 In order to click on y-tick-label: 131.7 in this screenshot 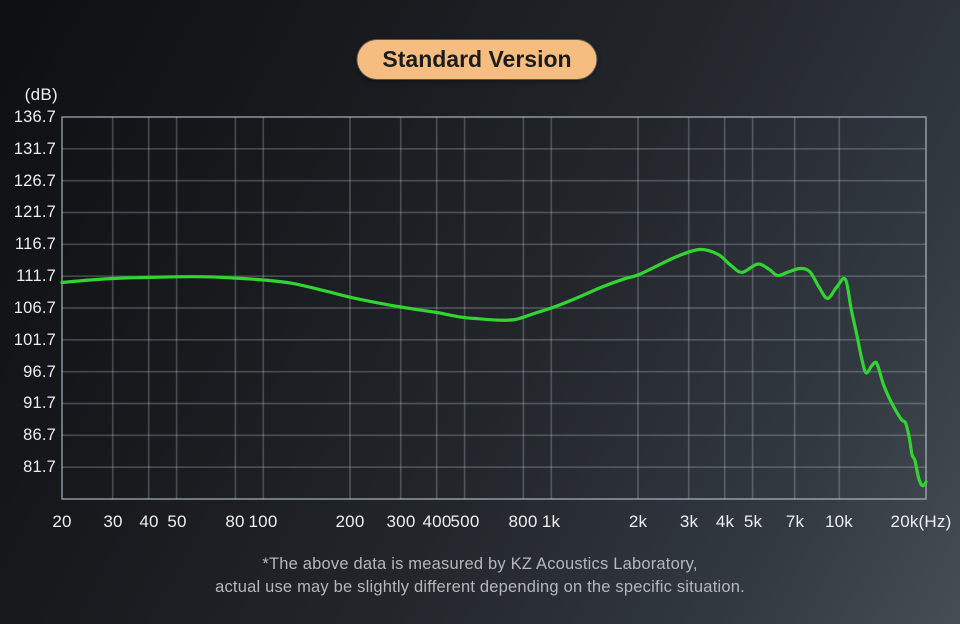, I will do `click(34, 149)`.